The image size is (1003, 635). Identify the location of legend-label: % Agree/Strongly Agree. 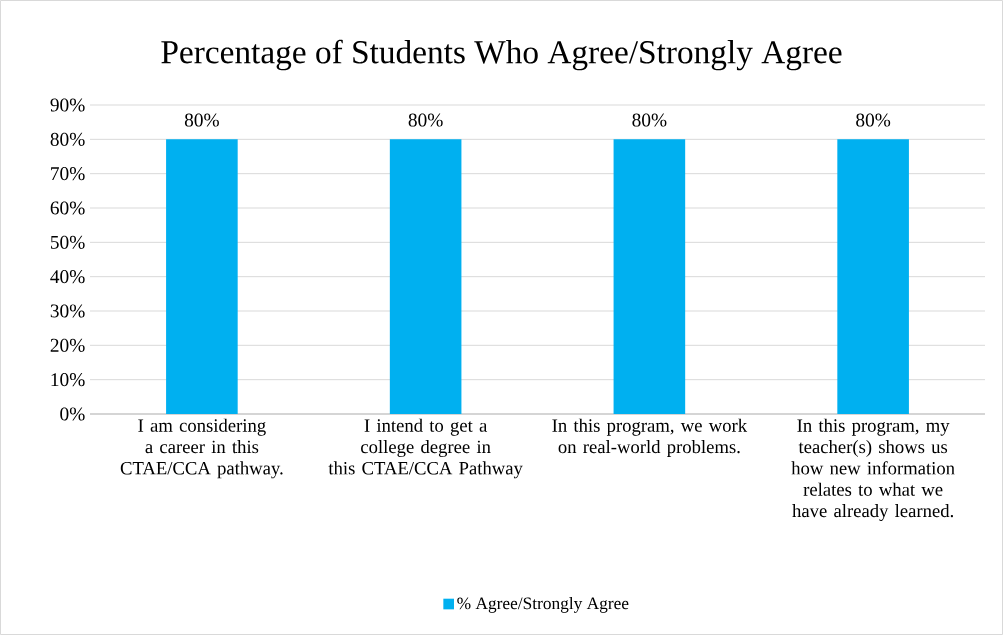
(543, 605).